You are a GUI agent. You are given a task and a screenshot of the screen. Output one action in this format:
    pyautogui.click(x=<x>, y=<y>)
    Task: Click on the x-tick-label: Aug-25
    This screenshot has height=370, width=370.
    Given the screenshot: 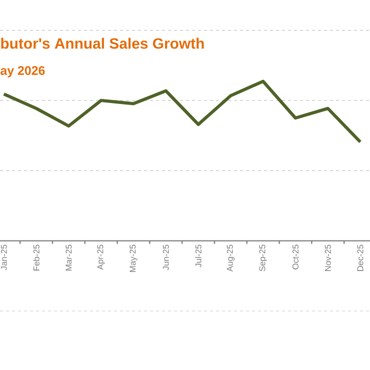 What is the action you would take?
    pyautogui.click(x=230, y=258)
    